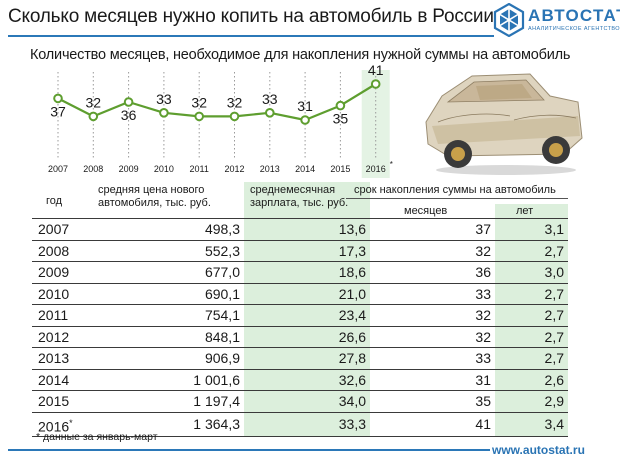 Image resolution: width=620 pixels, height=462 pixels. I want to click on x-tick-label: 2015, so click(340, 169).